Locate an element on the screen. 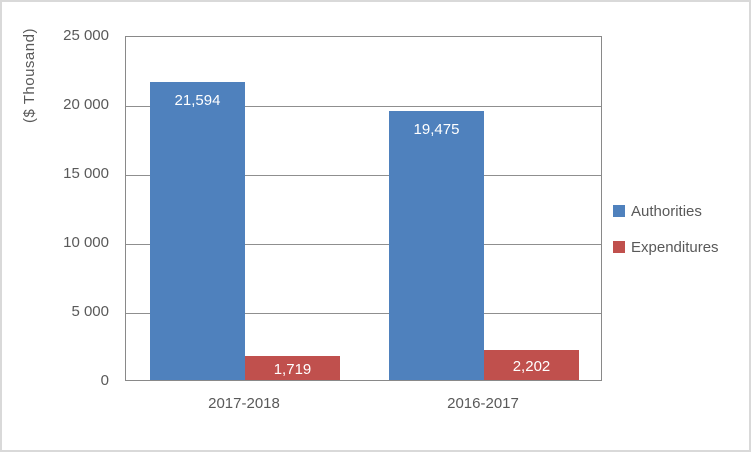 Image resolution: width=751 pixels, height=452 pixels. bar-expenditures-2016-2017 is located at coordinates (531, 365).